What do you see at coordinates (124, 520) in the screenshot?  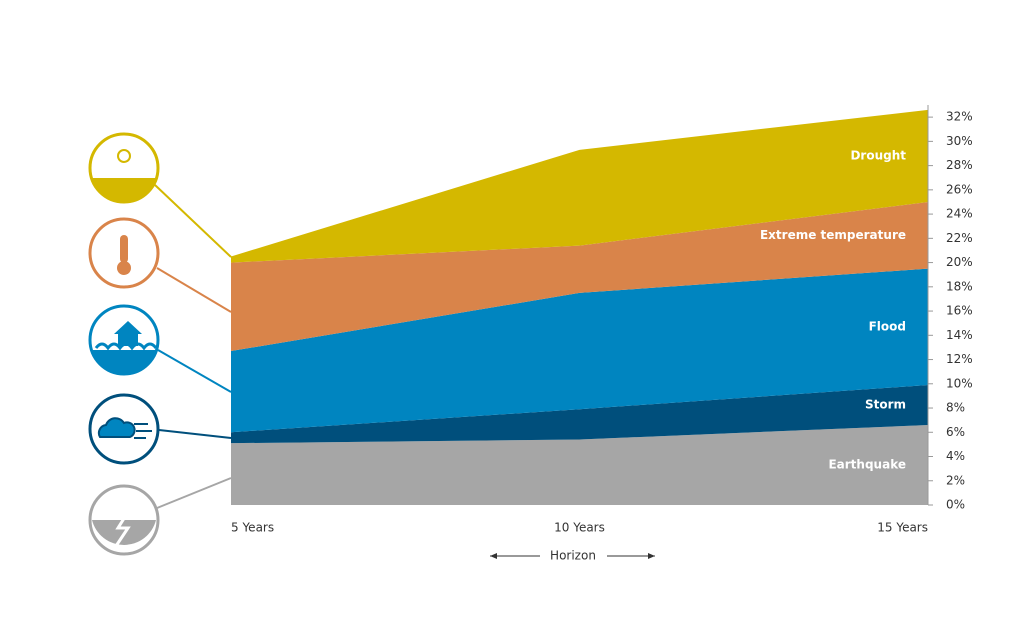 I see `earthquake-icon` at bounding box center [124, 520].